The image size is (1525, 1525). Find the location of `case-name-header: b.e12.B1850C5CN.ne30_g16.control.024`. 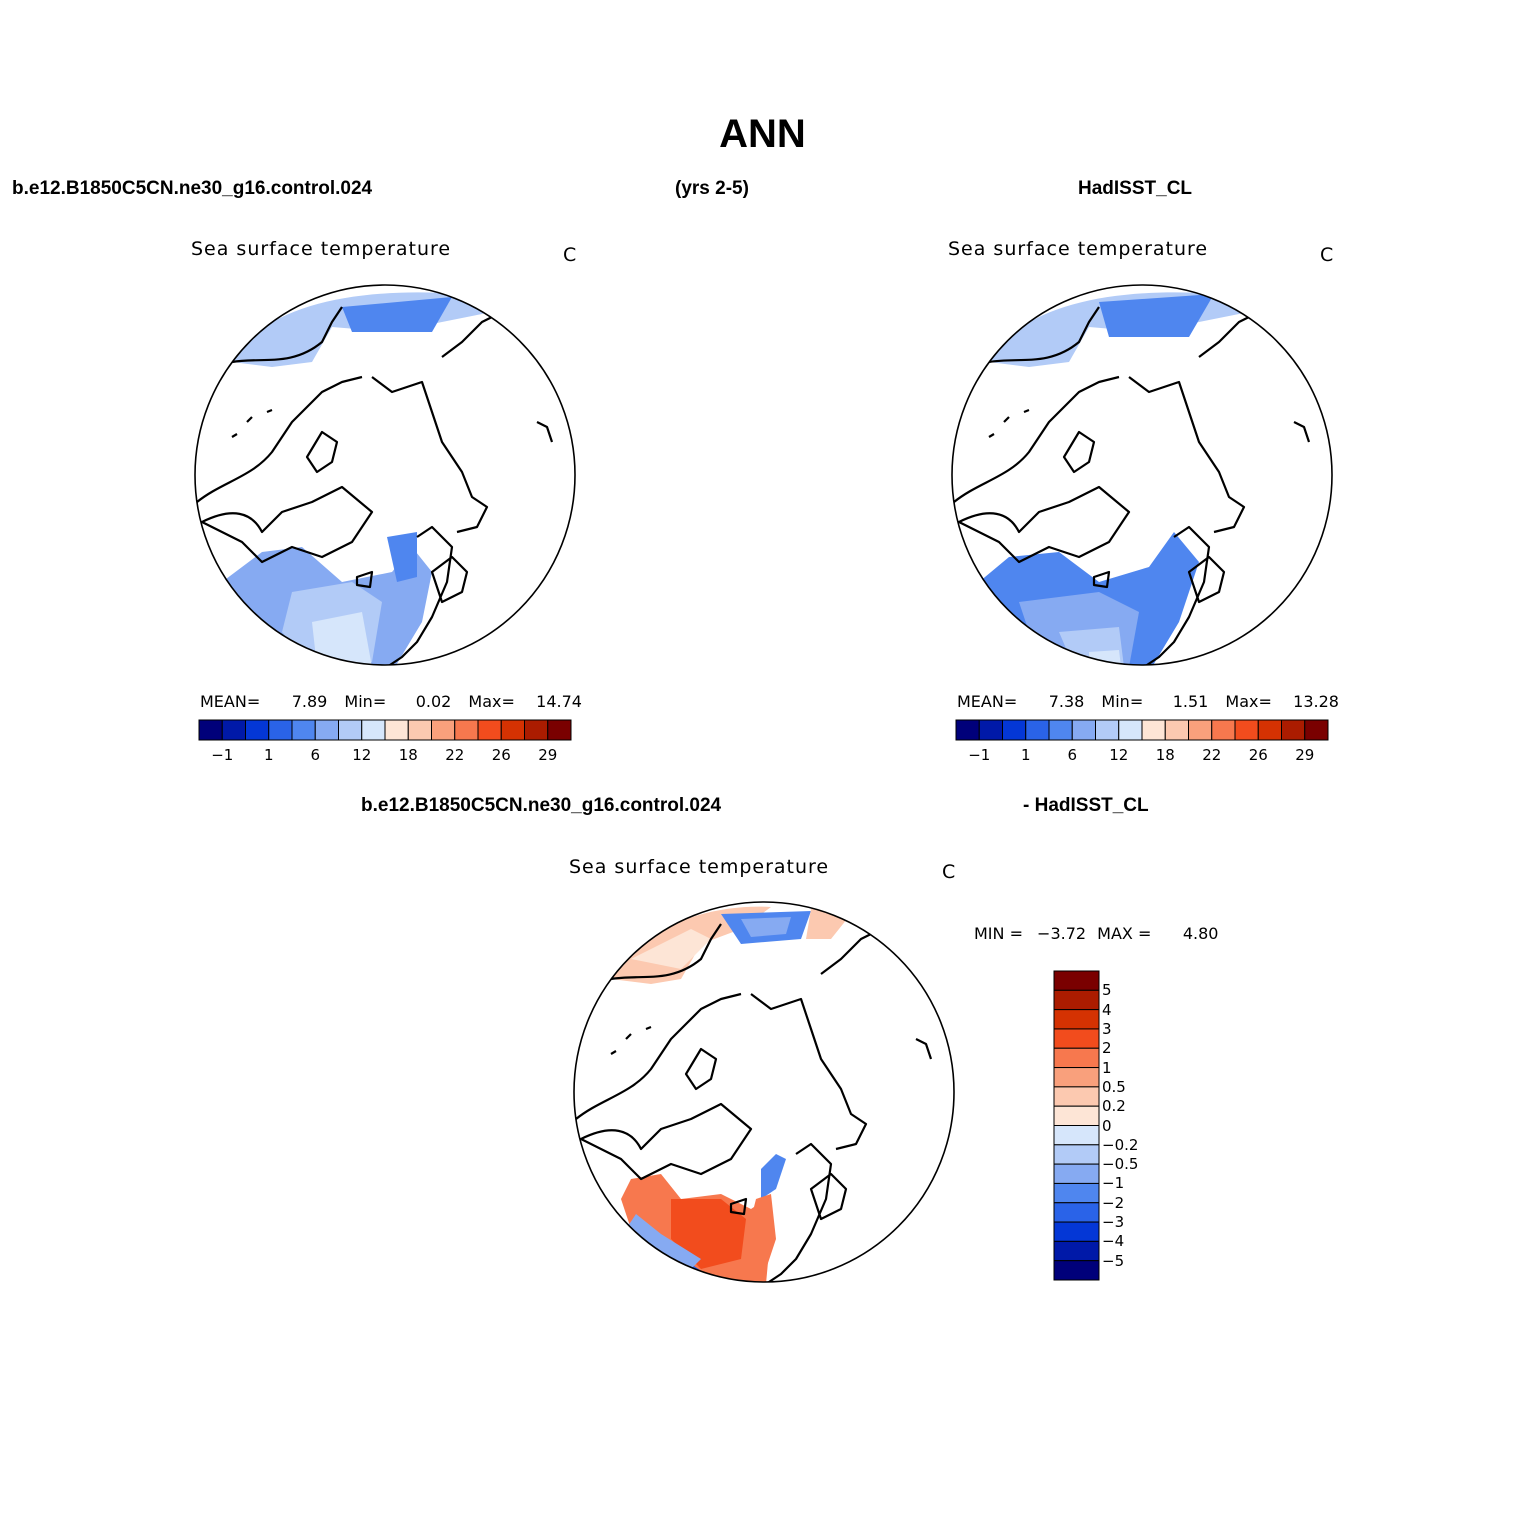

case-name-header: b.e12.B1850C5CN.ne30_g16.control.024 is located at coordinates (192, 188).